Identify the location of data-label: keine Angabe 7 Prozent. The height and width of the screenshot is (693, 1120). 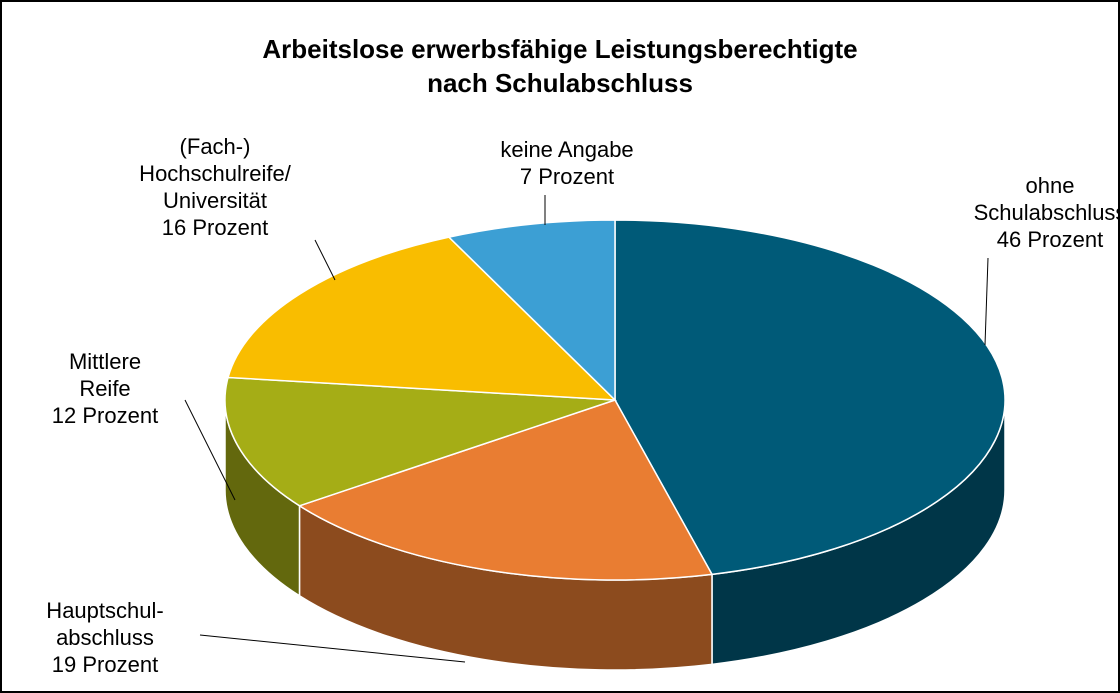
(566, 163).